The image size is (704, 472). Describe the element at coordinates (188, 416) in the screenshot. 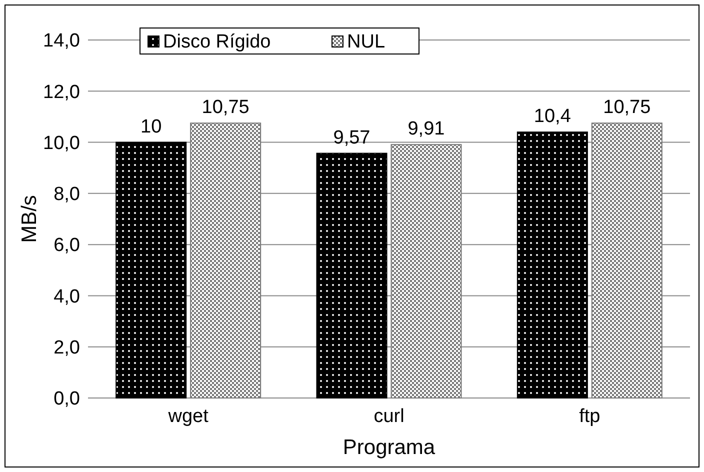

I see `x-tick-label: wget` at that location.